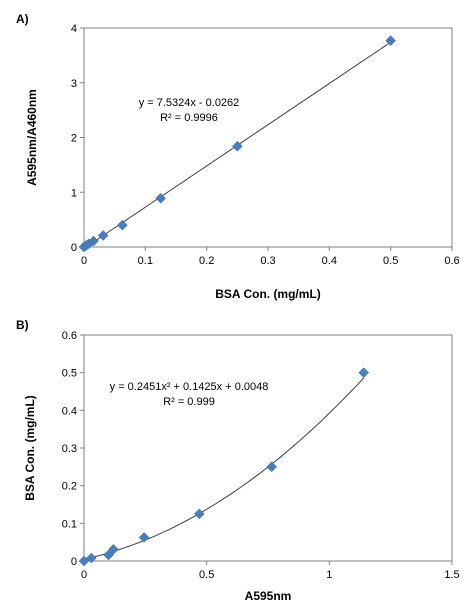 Image resolution: width=474 pixels, height=612 pixels. Describe the element at coordinates (206, 261) in the screenshot. I see `x-tick-label: 0.2` at that location.